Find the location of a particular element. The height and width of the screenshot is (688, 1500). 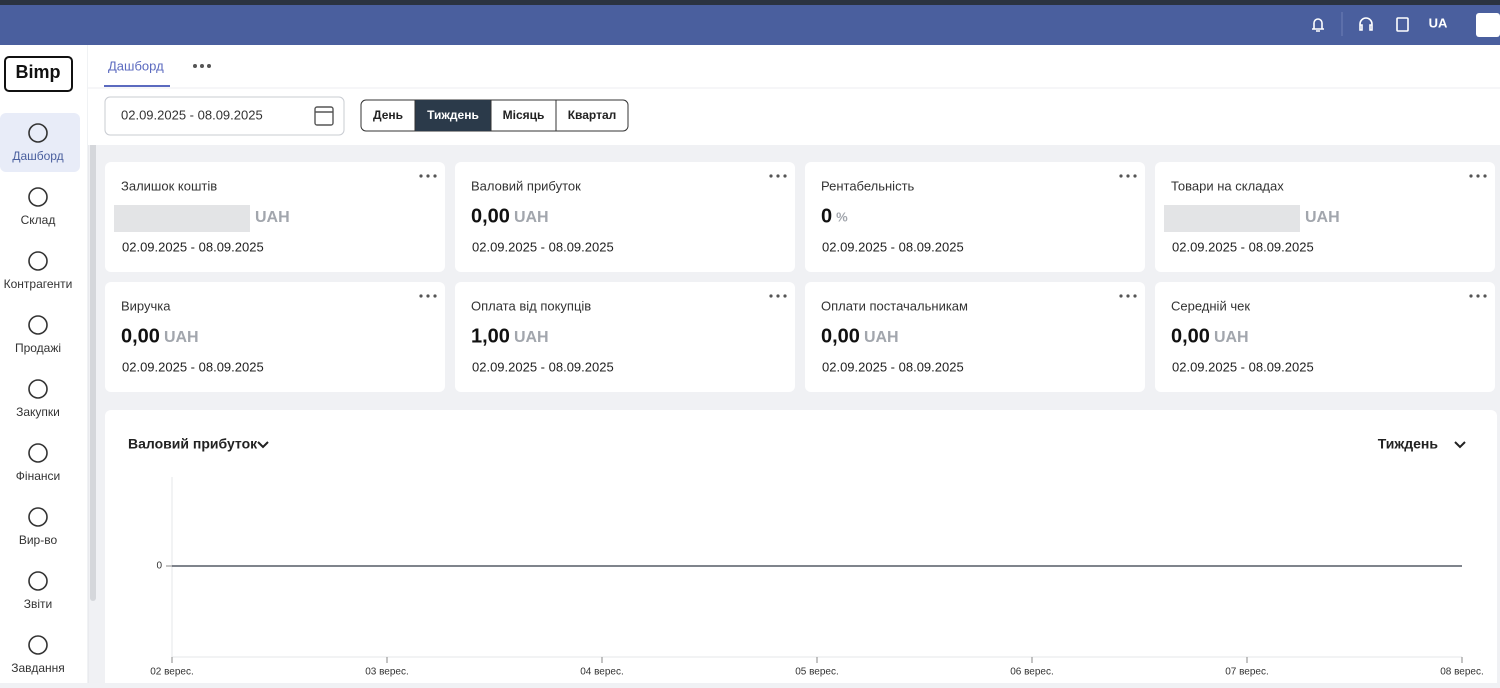

nav-item: Контрагенти is located at coordinates (38, 284).